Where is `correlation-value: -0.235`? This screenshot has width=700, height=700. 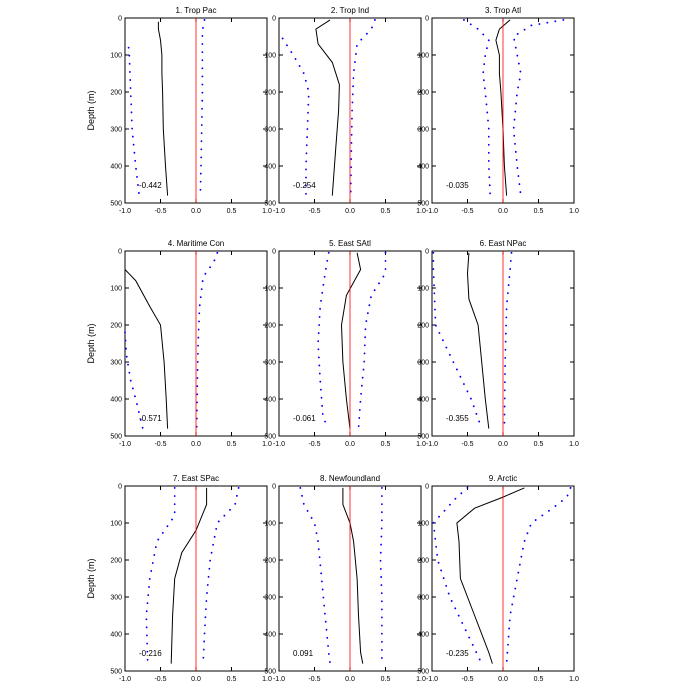
correlation-value: -0.235 is located at coordinates (457, 653).